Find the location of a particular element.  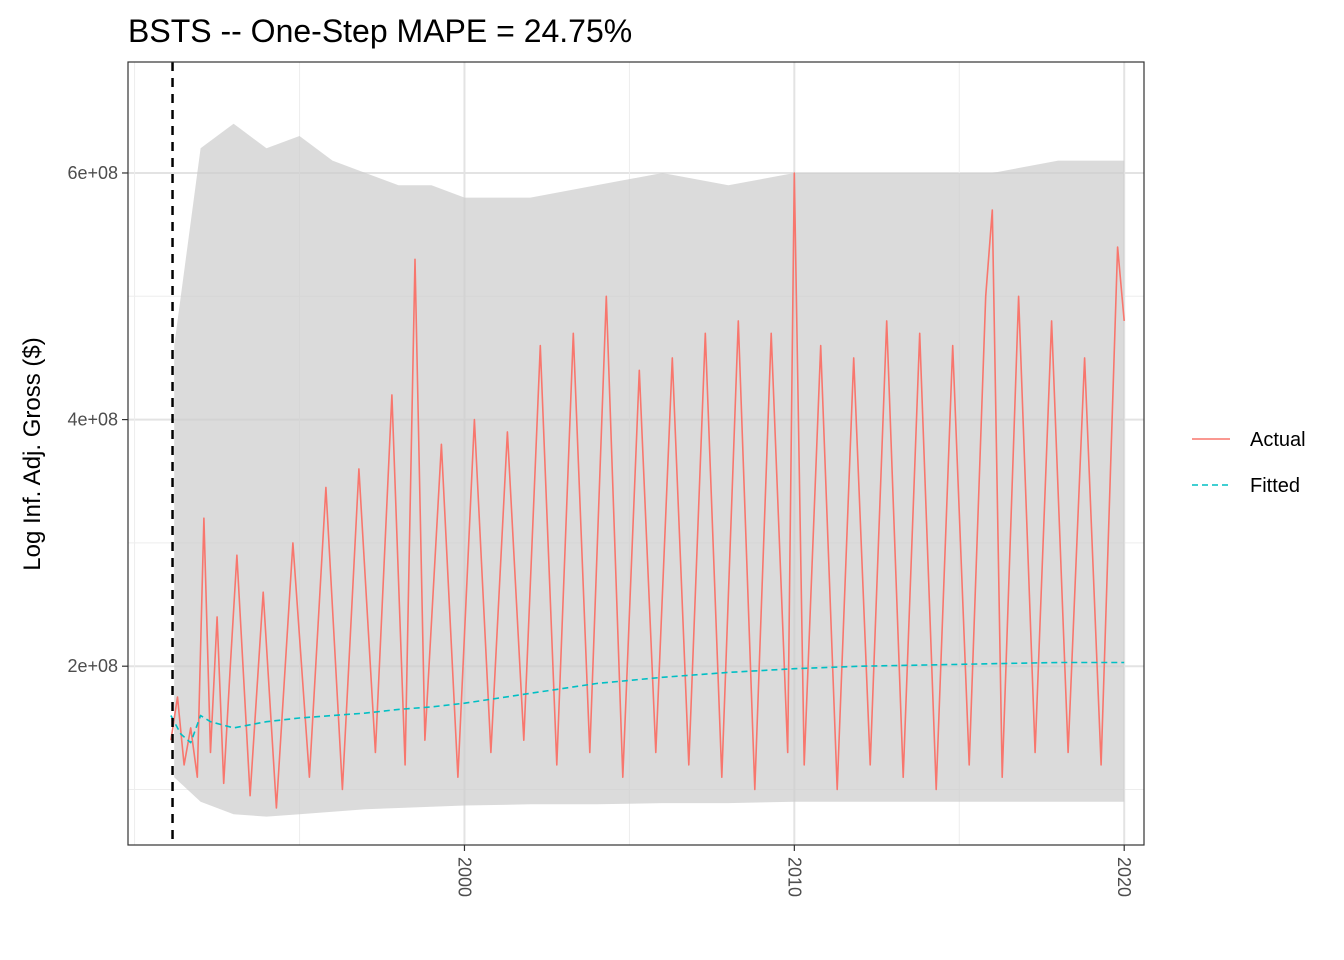

y-tick-label: 6e+08 is located at coordinates (92, 173).